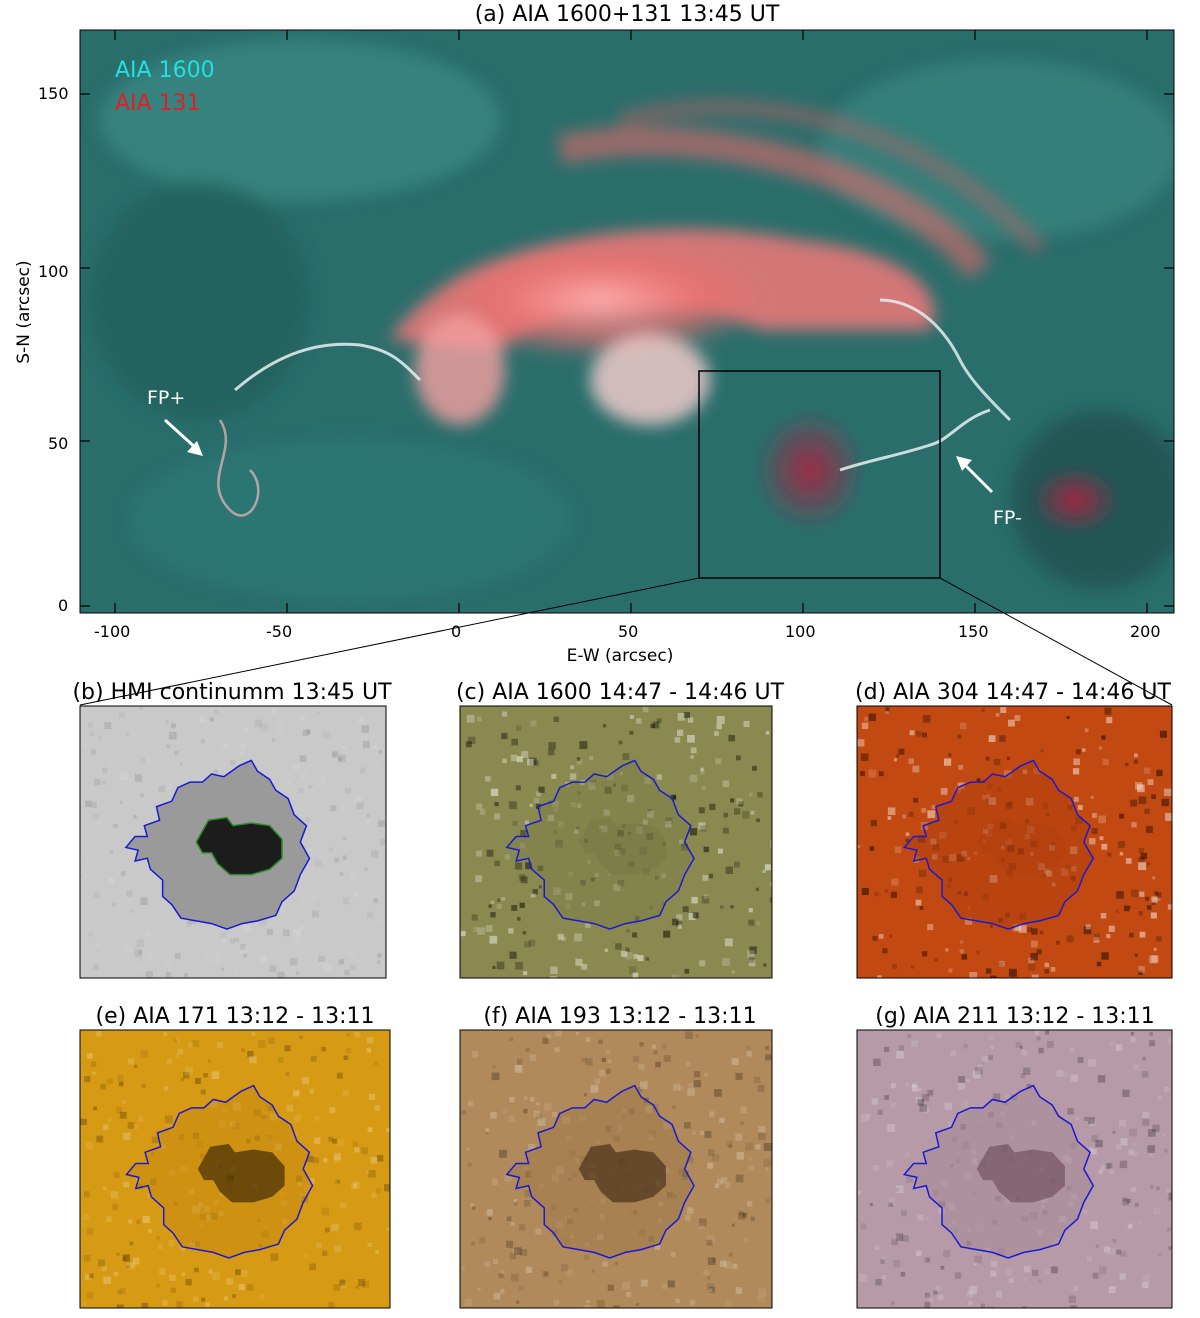  I want to click on x-tick-label: 150, so click(973, 631).